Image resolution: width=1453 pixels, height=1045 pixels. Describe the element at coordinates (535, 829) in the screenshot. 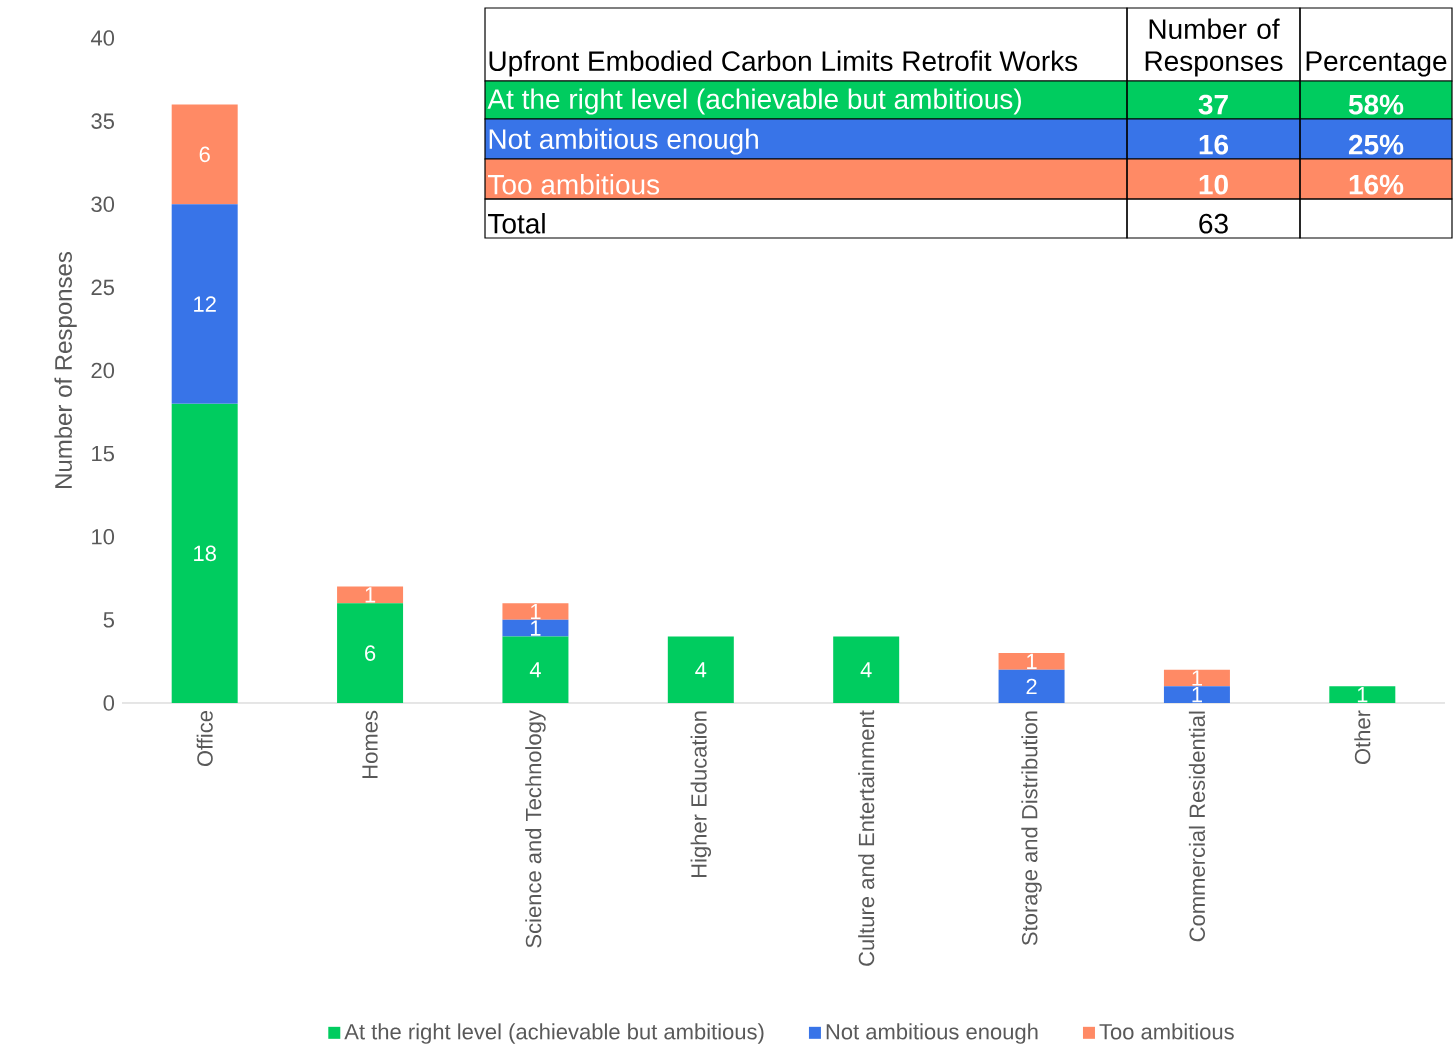

I see `x-tick-label: Science and Technology` at that location.